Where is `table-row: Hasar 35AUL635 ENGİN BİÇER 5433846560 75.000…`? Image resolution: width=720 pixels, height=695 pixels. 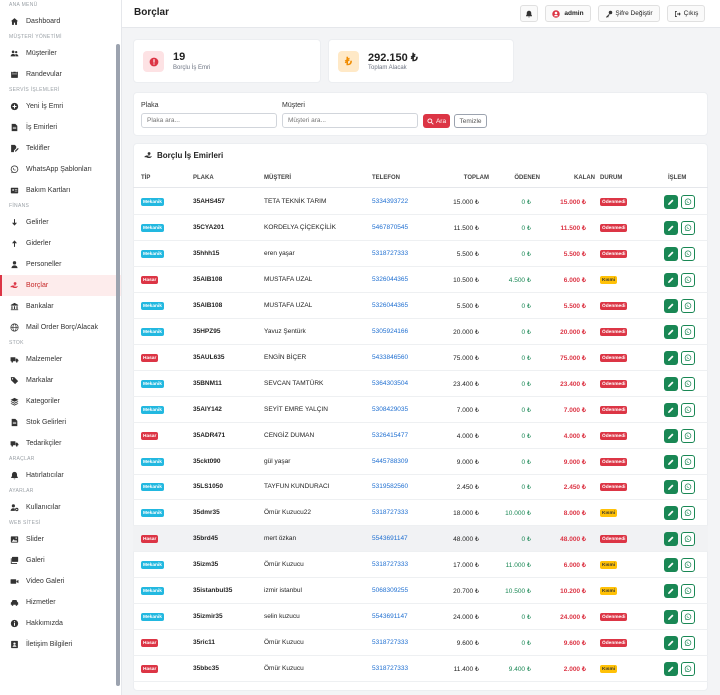 table-row: Hasar 35AUL635 ENGİN BİÇER 5433846560 75.000… is located at coordinates (420, 358).